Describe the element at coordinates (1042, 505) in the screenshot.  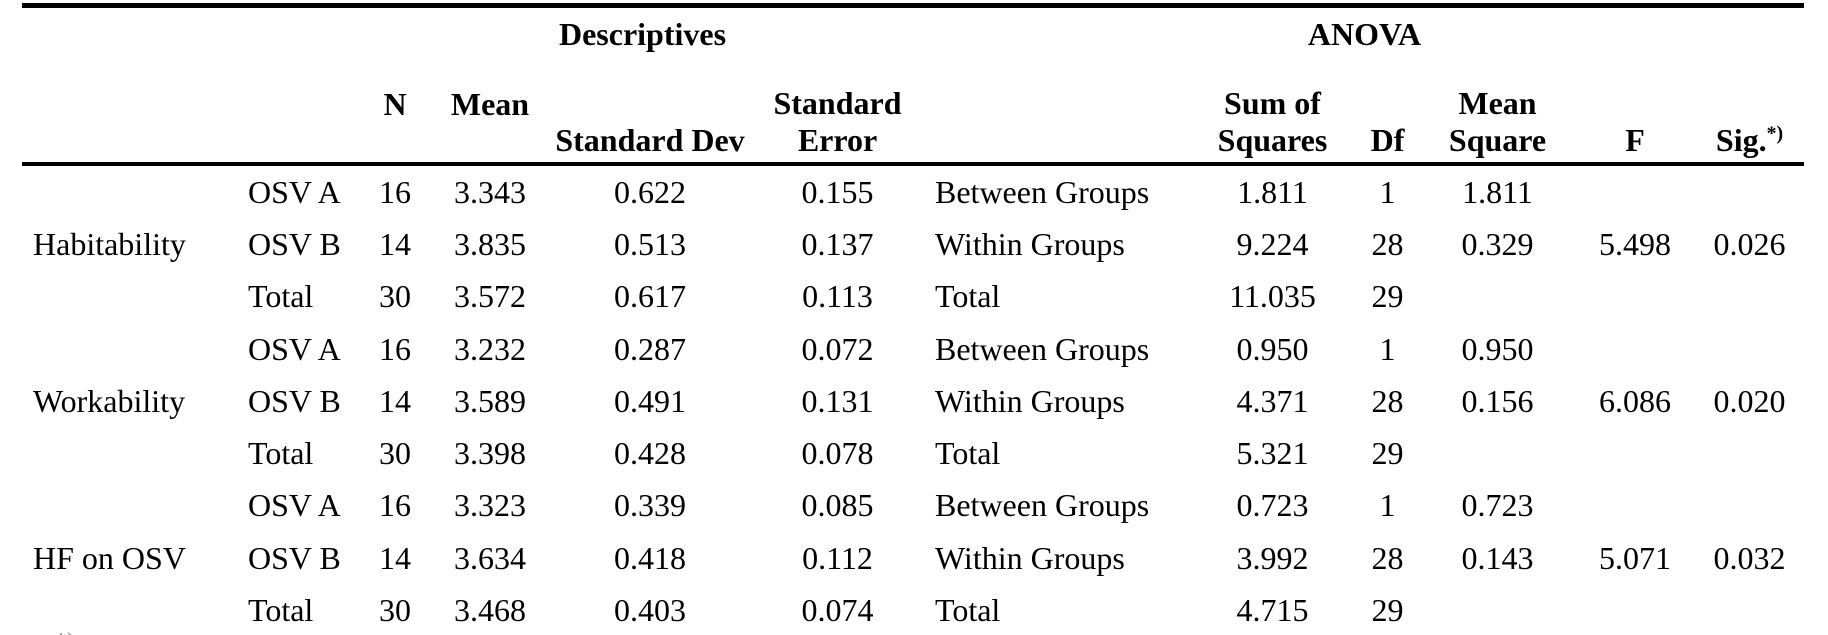
I see `source-cell: Between Groups` at that location.